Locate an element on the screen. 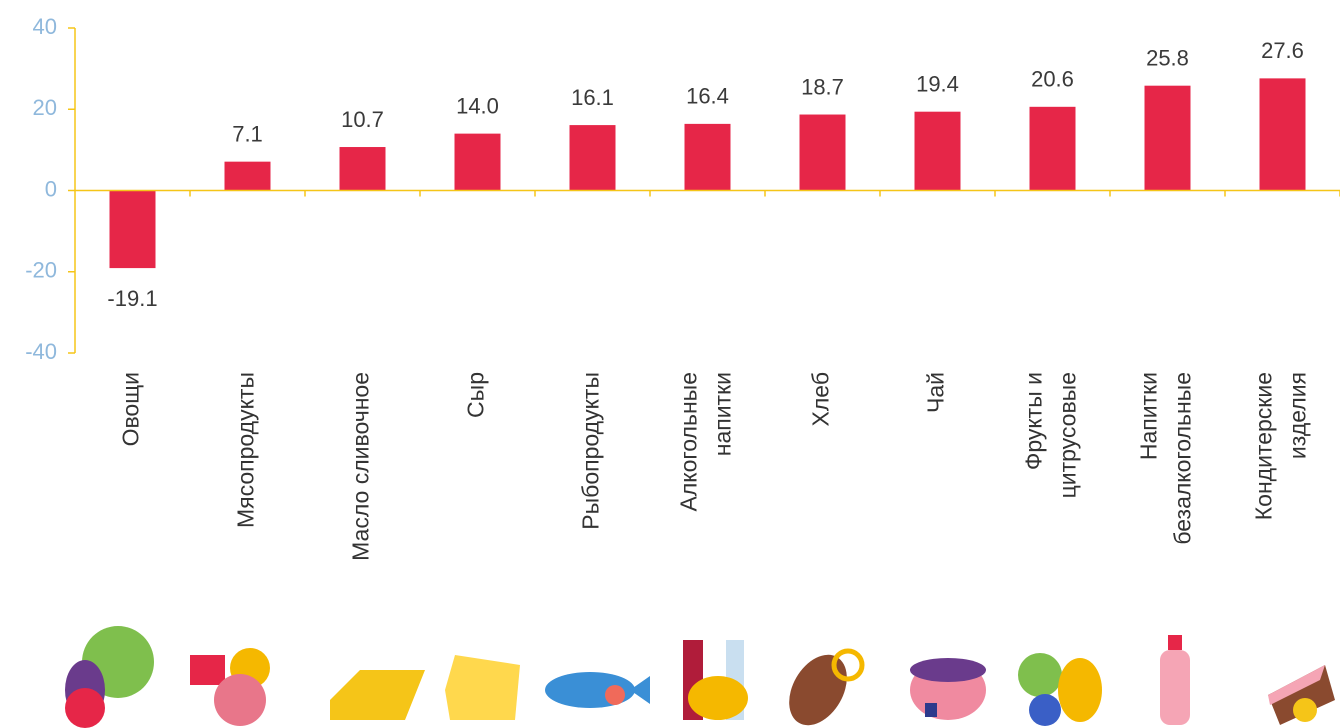 Image resolution: width=1340 pixels, height=728 pixels. x-tick-label: Овощи is located at coordinates (131, 409).